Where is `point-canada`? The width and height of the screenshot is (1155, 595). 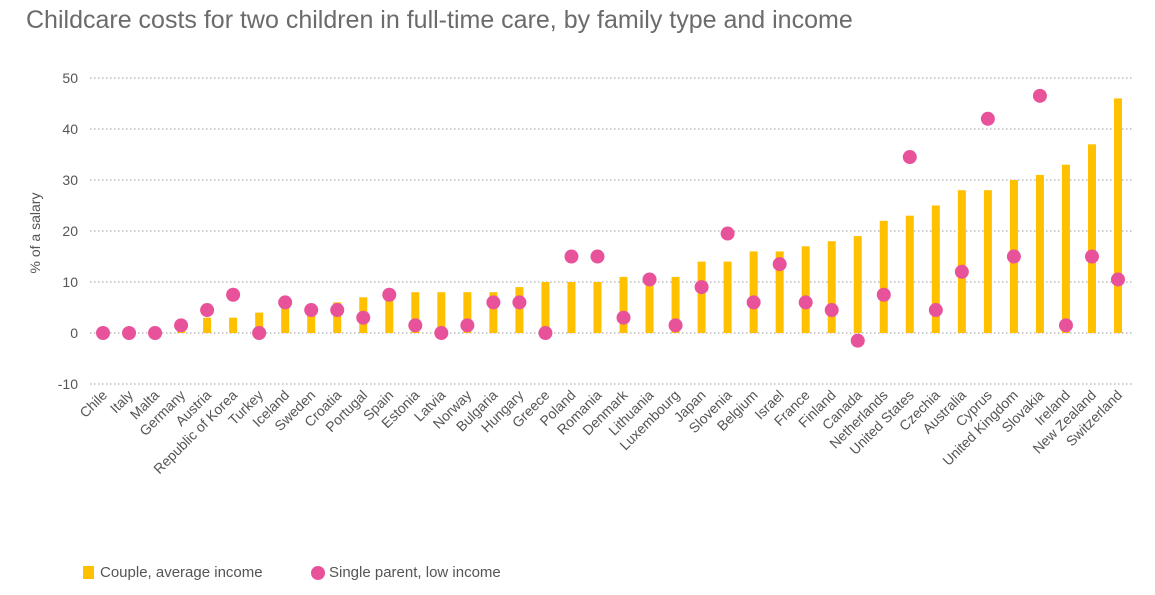
point-canada is located at coordinates (857, 340).